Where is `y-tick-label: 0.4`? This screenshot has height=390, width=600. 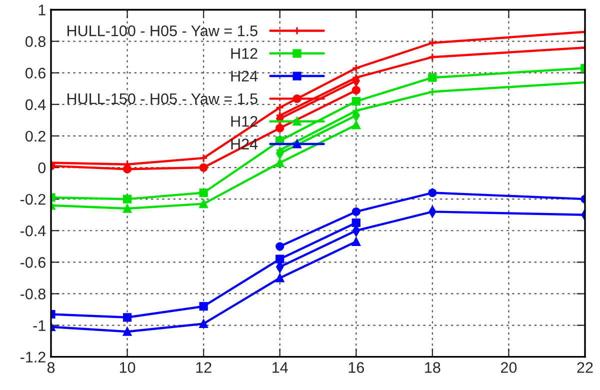 y-tick-label: 0.4 is located at coordinates (36, 104).